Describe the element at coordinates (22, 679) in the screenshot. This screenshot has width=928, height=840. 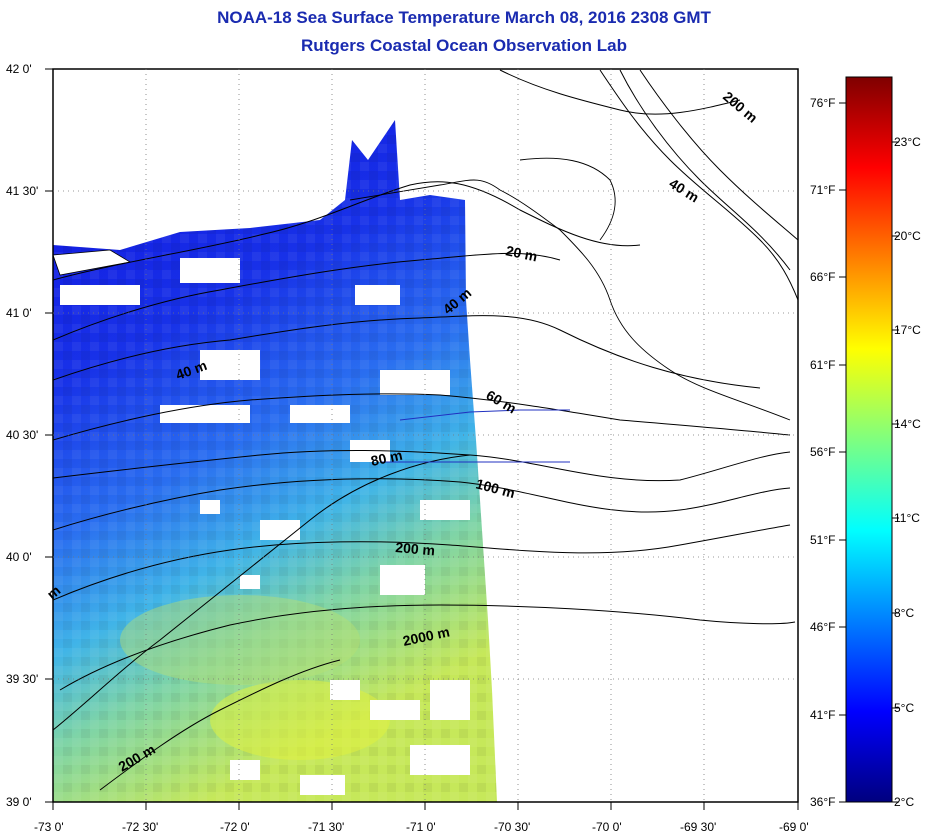
I see `latitude-label: 39 30'` at that location.